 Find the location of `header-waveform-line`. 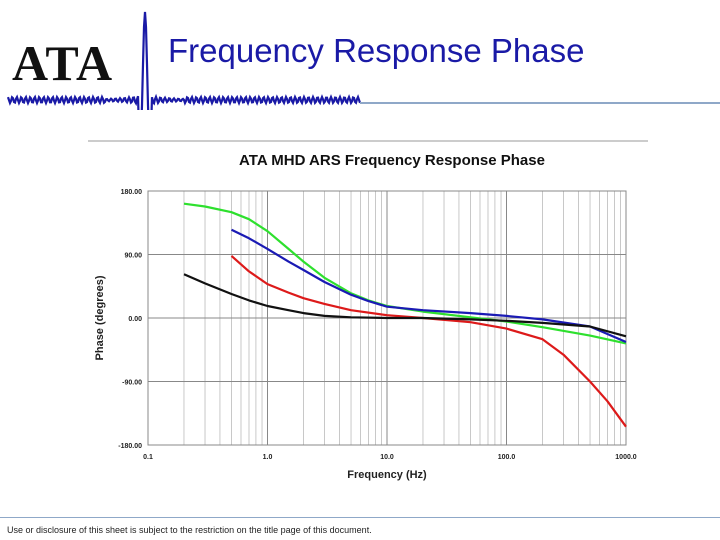

header-waveform-line is located at coordinates (184, 60).